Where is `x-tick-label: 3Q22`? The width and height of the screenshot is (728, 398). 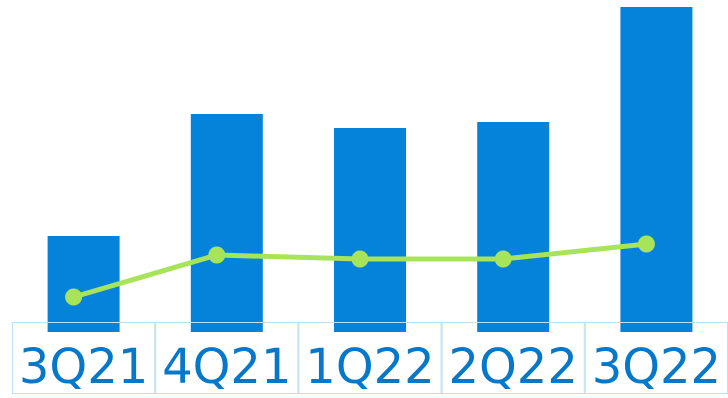 x-tick-label: 3Q22 is located at coordinates (656, 366).